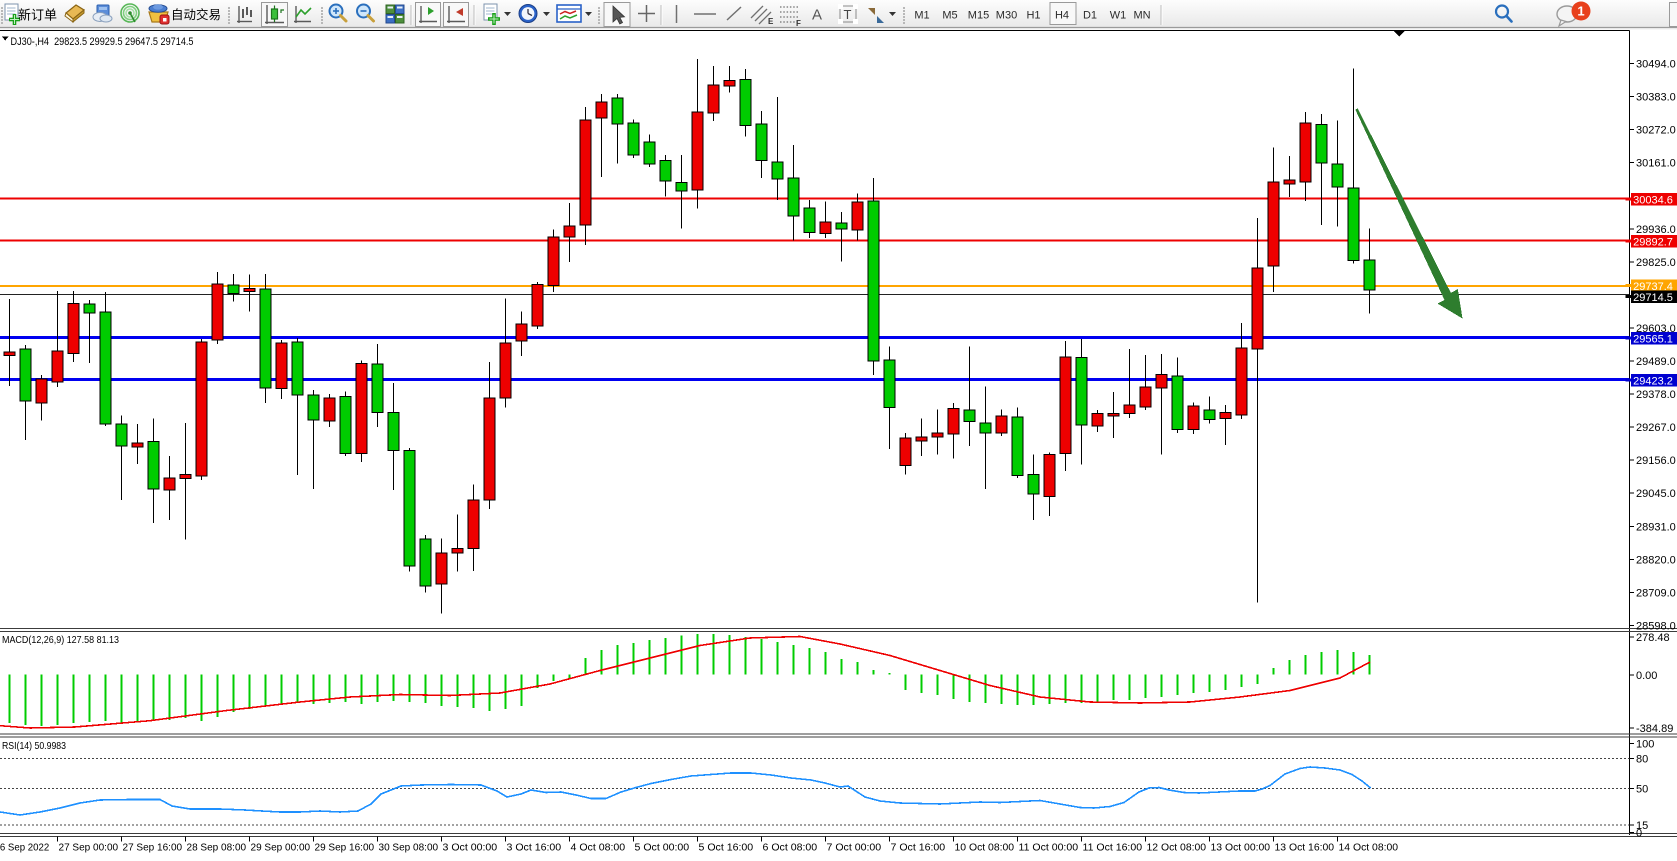 The height and width of the screenshot is (861, 1677). I want to click on svg-text: F, so click(798, 23).